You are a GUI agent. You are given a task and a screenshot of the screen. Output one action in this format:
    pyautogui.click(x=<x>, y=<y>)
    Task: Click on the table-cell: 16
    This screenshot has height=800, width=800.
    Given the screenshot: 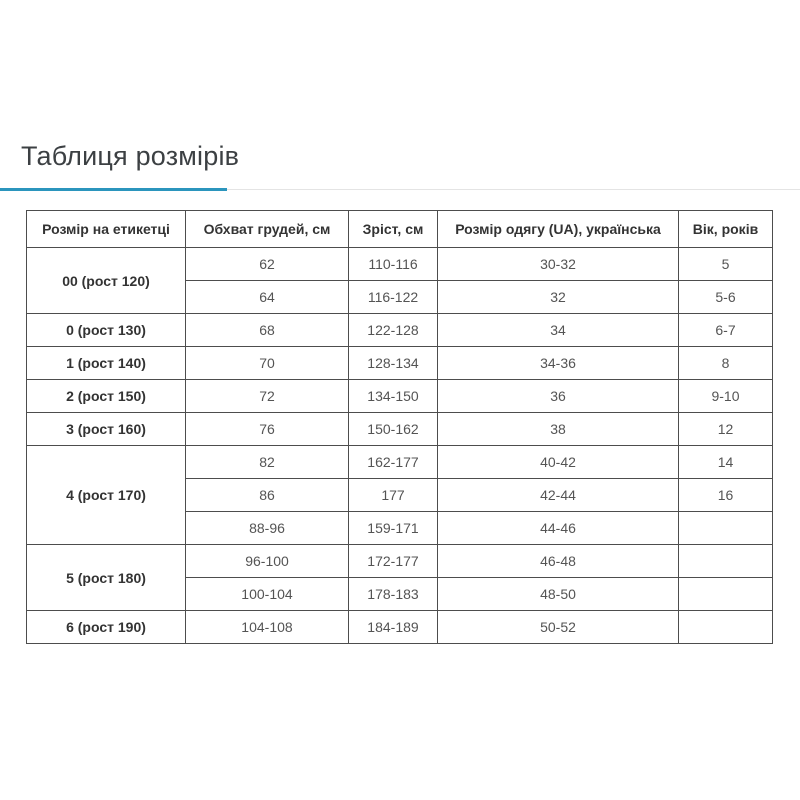 What is the action you would take?
    pyautogui.click(x=725, y=495)
    